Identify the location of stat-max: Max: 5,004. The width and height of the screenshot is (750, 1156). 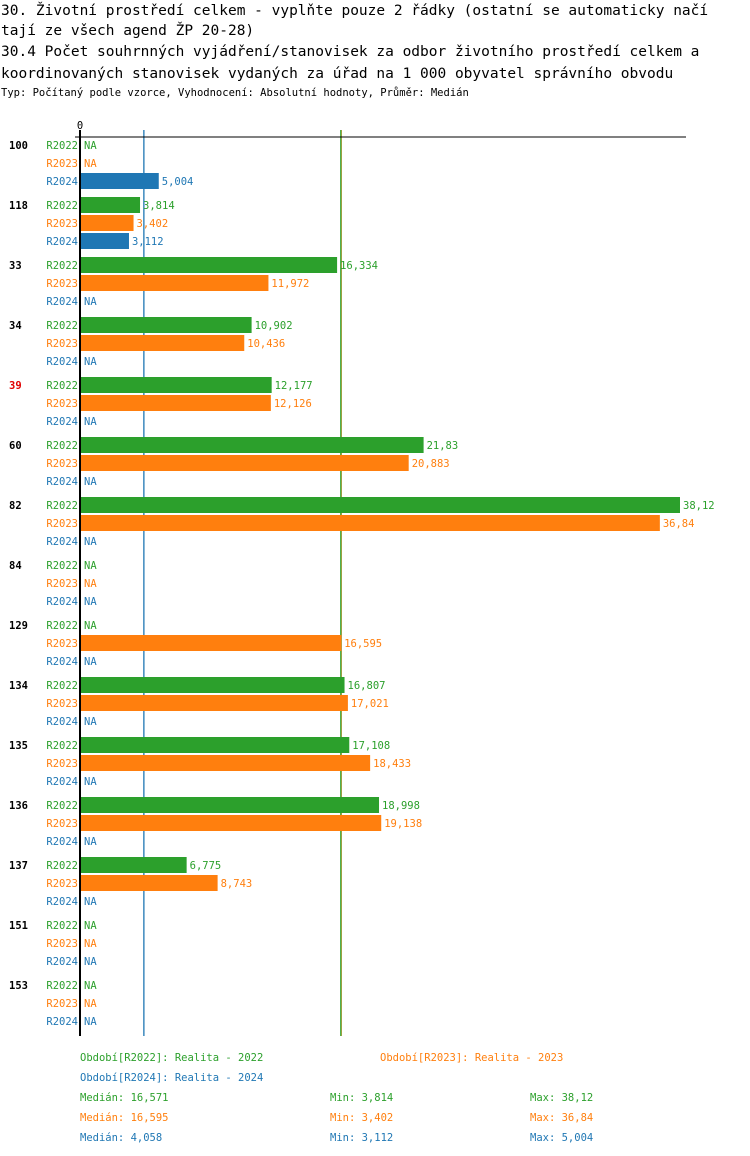
(561, 1138).